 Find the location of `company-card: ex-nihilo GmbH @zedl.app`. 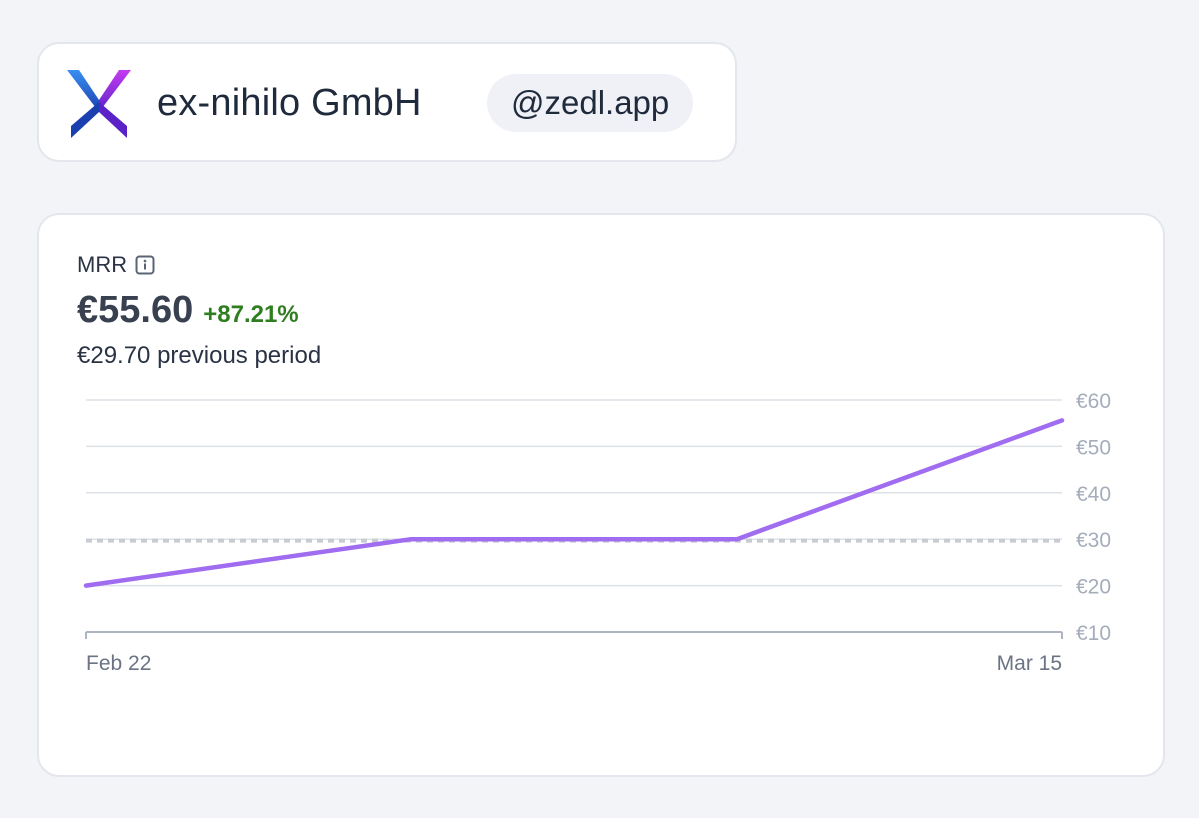

company-card: ex-nihilo GmbH @zedl.app is located at coordinates (387, 102).